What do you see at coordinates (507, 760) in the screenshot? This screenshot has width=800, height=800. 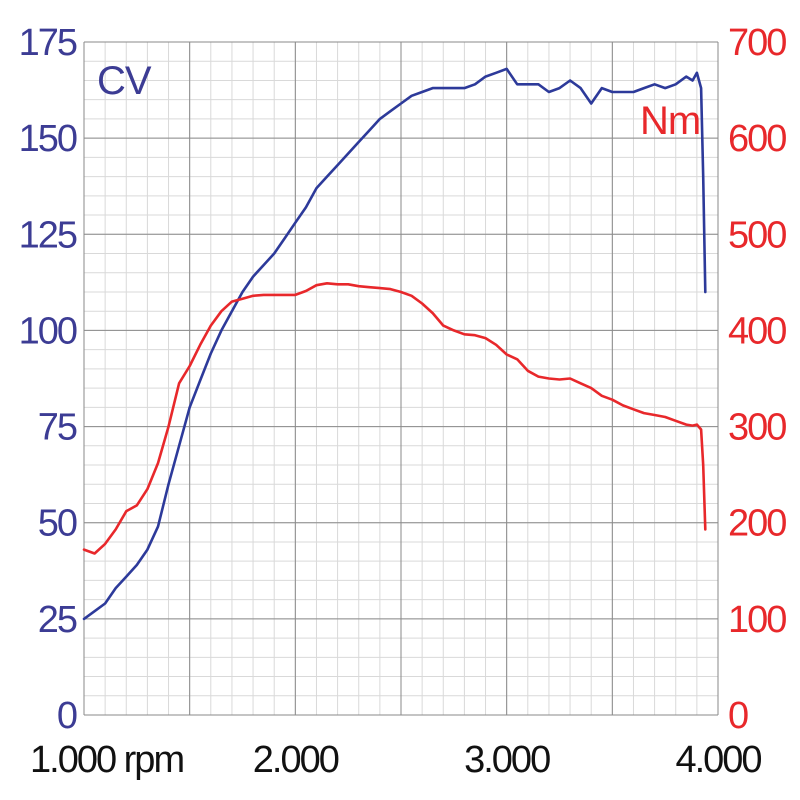 I see `x-axis-tick-label: 3.000` at bounding box center [507, 760].